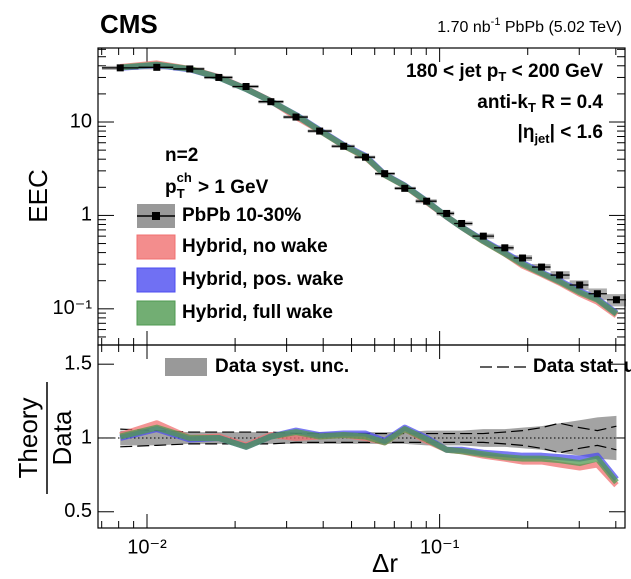 Image resolution: width=631 pixels, height=579 pixels. Describe the element at coordinates (147, 547) in the screenshot. I see `x-tick-label: 10⁻²` at that location.